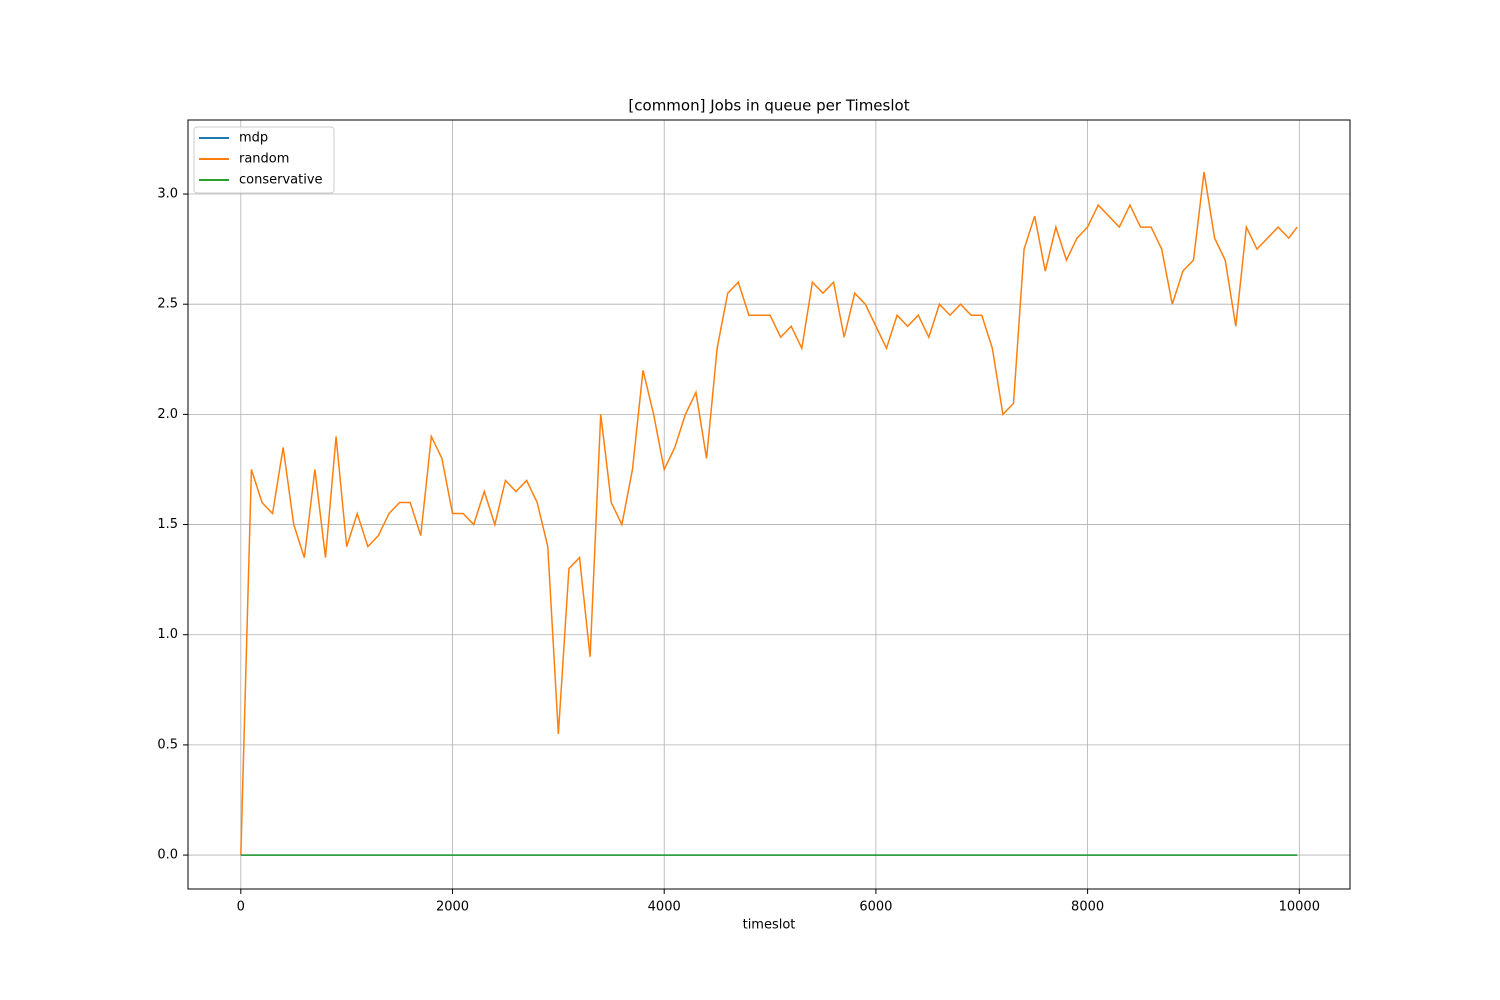 The image size is (1500, 1000). Describe the element at coordinates (167, 414) in the screenshot. I see `y-tick-label: 2.0` at that location.